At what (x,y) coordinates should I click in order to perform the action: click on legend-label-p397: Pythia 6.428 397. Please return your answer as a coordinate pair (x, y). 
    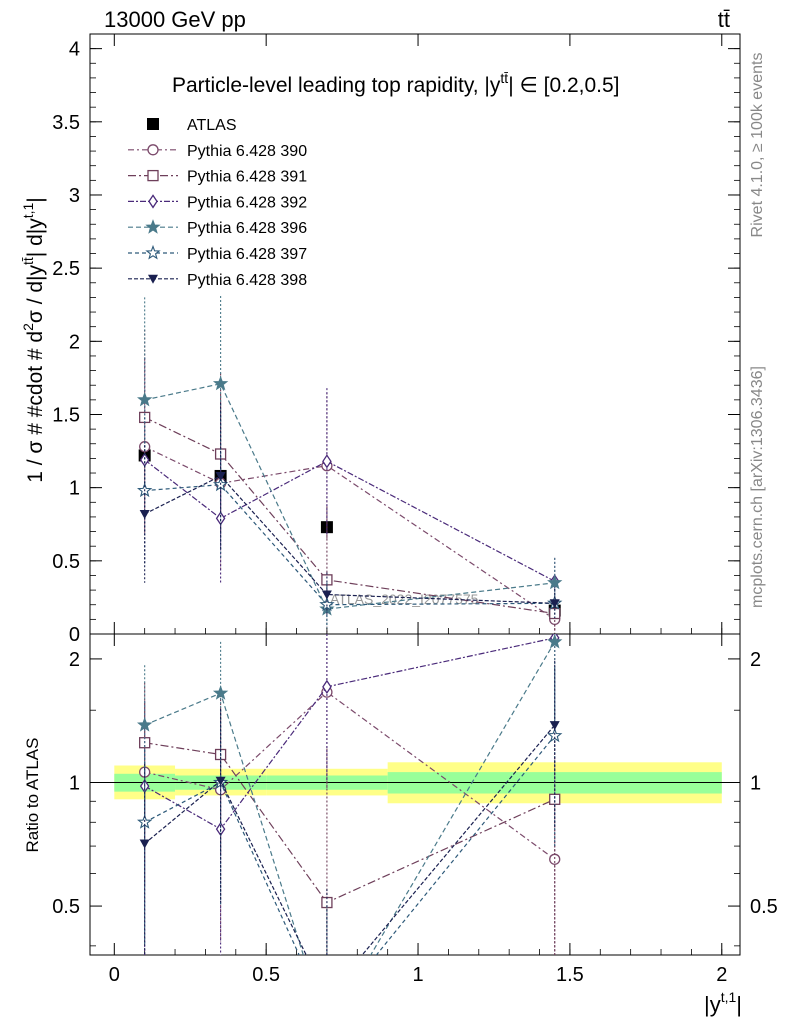
    Looking at the image, I should click on (247, 254).